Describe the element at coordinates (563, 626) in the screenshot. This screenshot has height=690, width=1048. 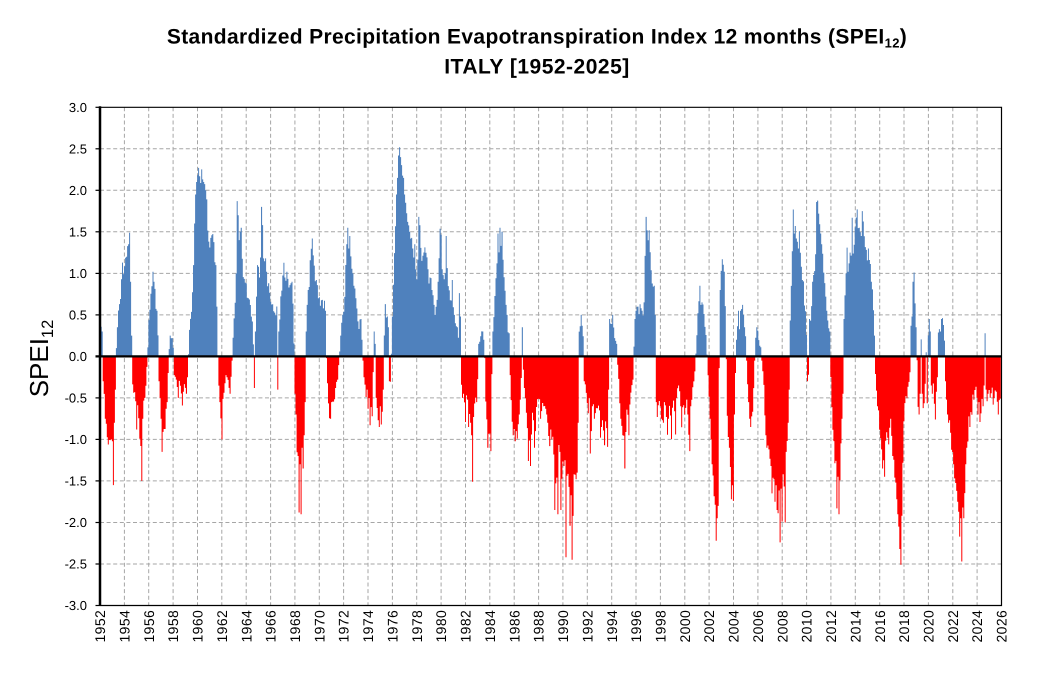
I see `svg-text: 1990` at that location.